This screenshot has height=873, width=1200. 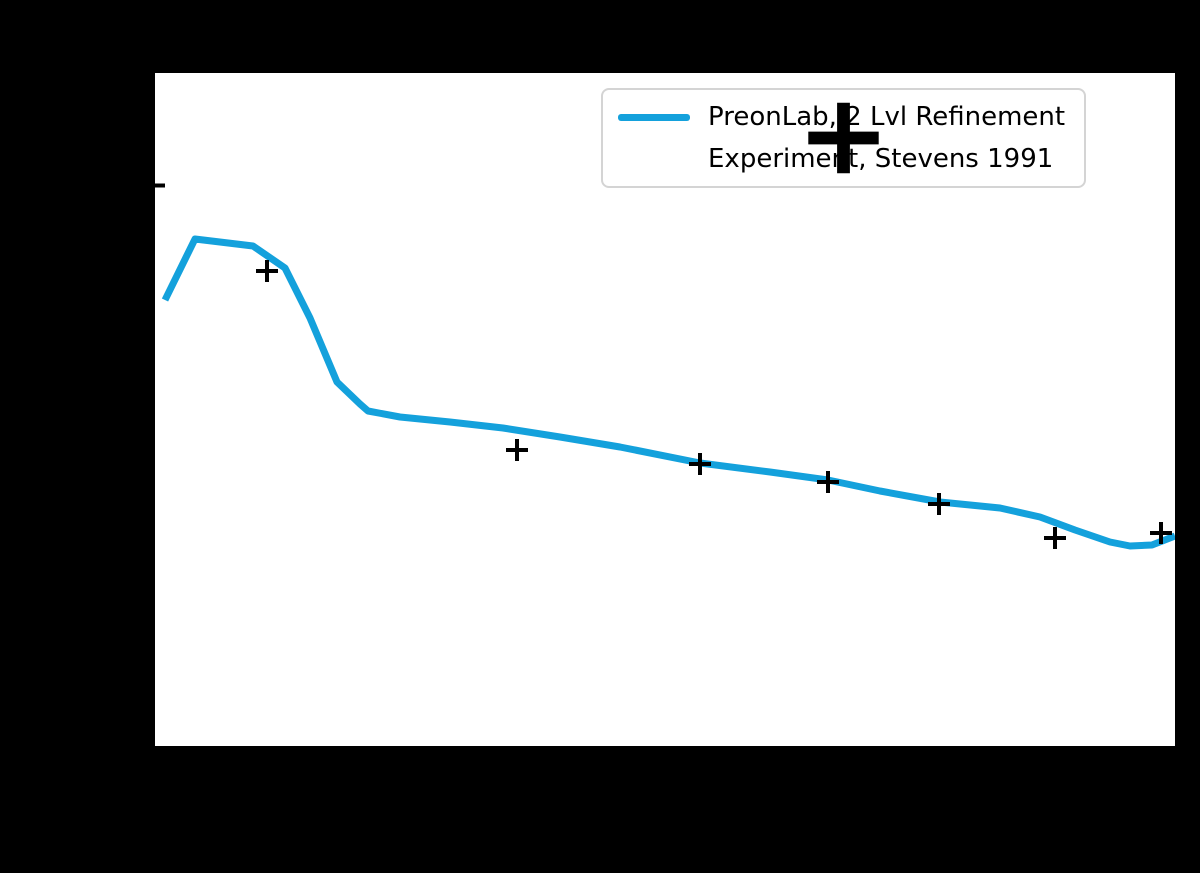 I want to click on line-swatch-icon, so click(x=654, y=117).